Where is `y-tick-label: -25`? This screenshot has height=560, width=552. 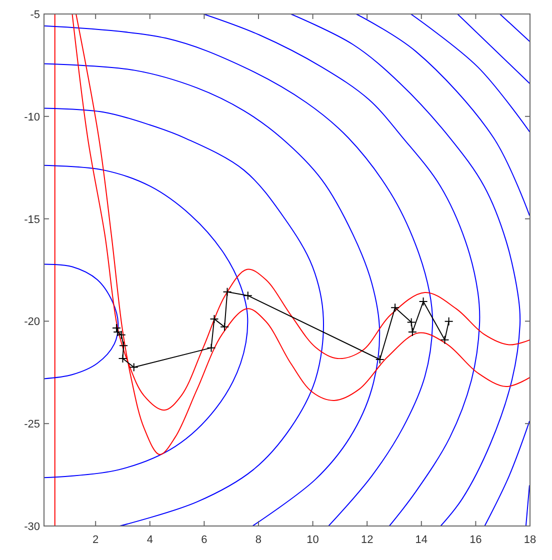 y-tick-label: -25 is located at coordinates (32, 424).